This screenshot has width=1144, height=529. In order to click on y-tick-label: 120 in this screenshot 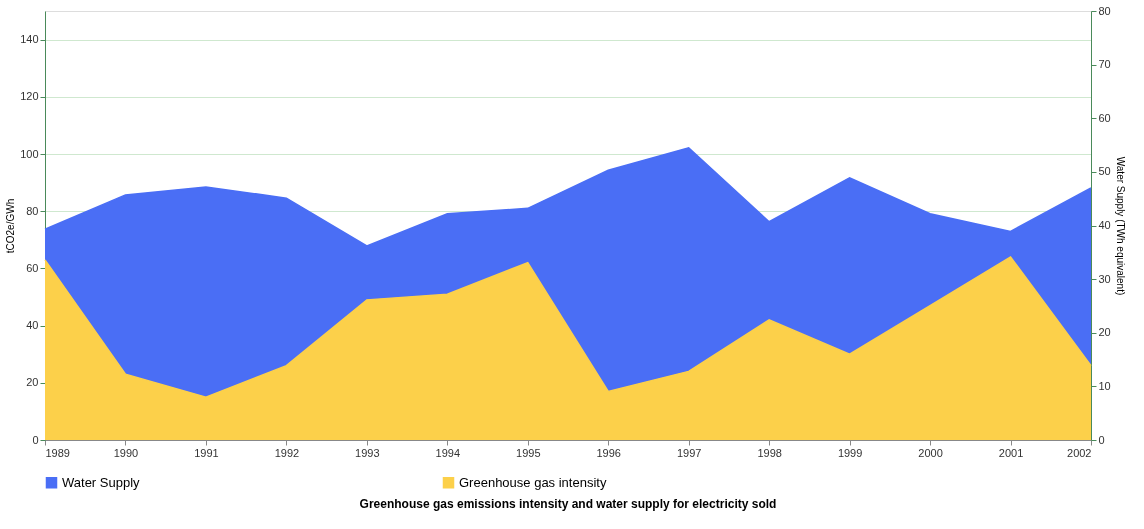, I will do `click(29, 96)`.